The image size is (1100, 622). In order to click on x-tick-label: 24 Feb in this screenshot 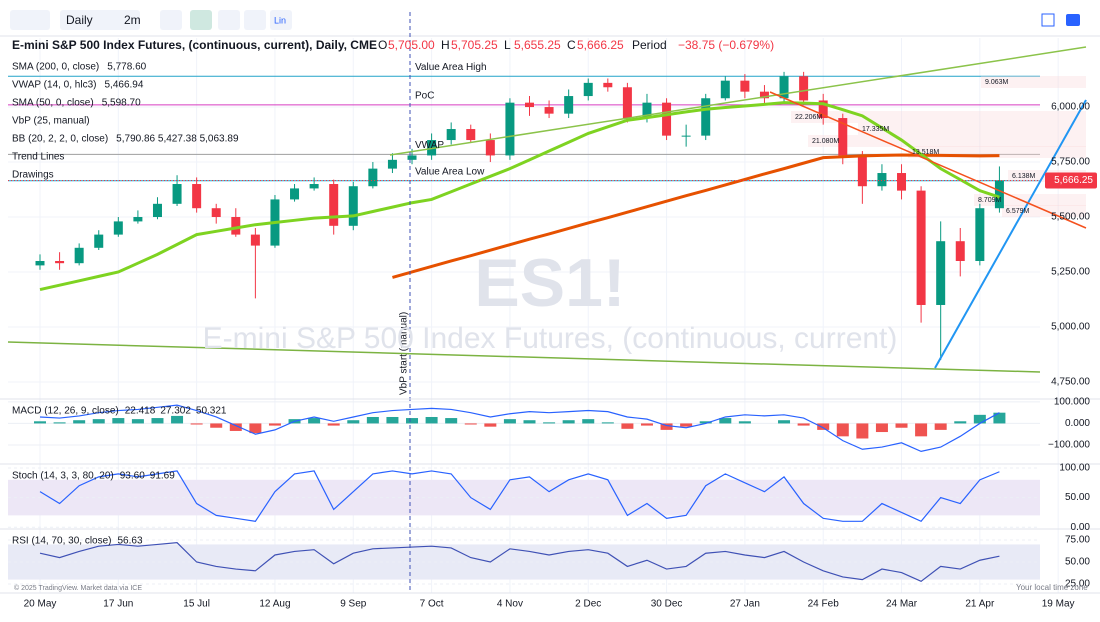, I will do `click(824, 604)`.